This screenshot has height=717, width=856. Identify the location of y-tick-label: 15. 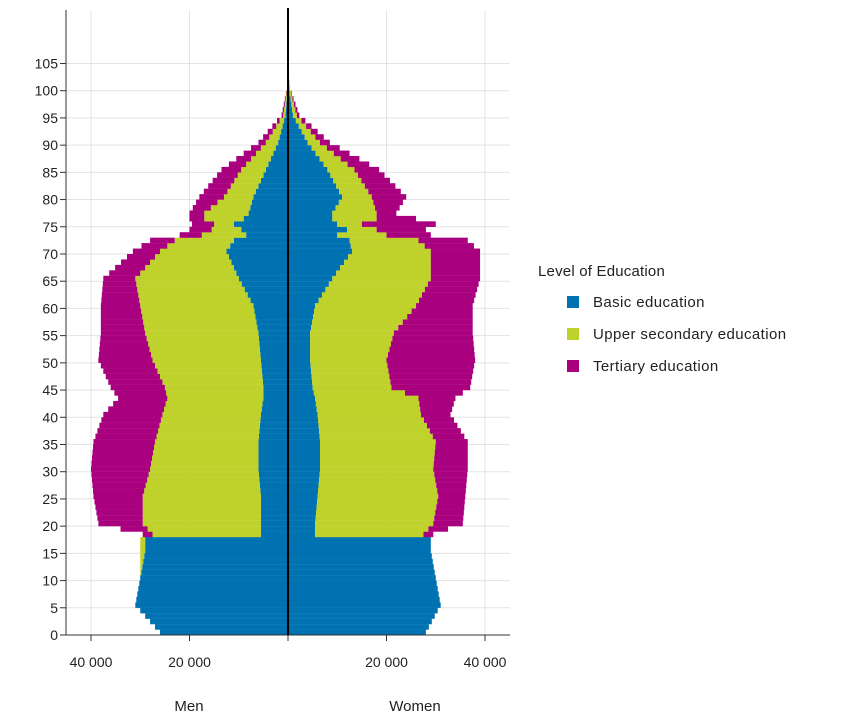
(50, 553).